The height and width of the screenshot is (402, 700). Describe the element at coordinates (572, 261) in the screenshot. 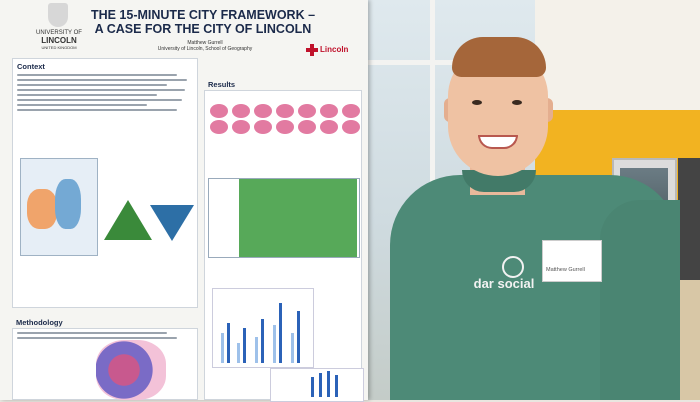

I see `name-badge: Matthew Gurrell` at that location.